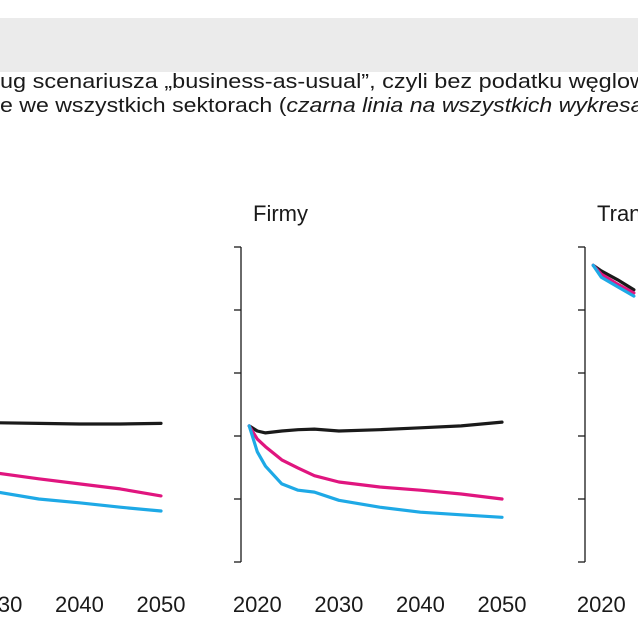  Describe the element at coordinates (280, 213) in the screenshot. I see `panel-title: Firmy` at that location.